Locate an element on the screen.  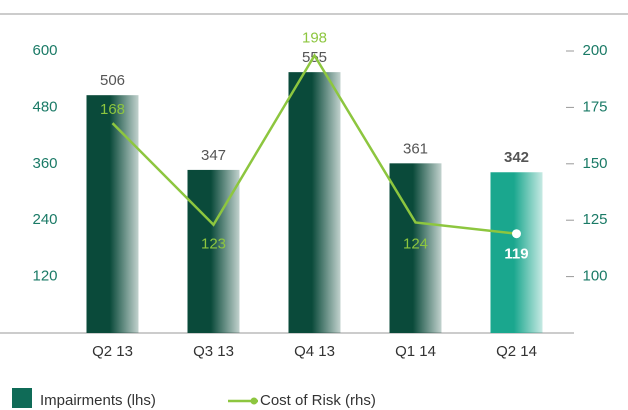
y2-tick-label: 125 is located at coordinates (594, 219).